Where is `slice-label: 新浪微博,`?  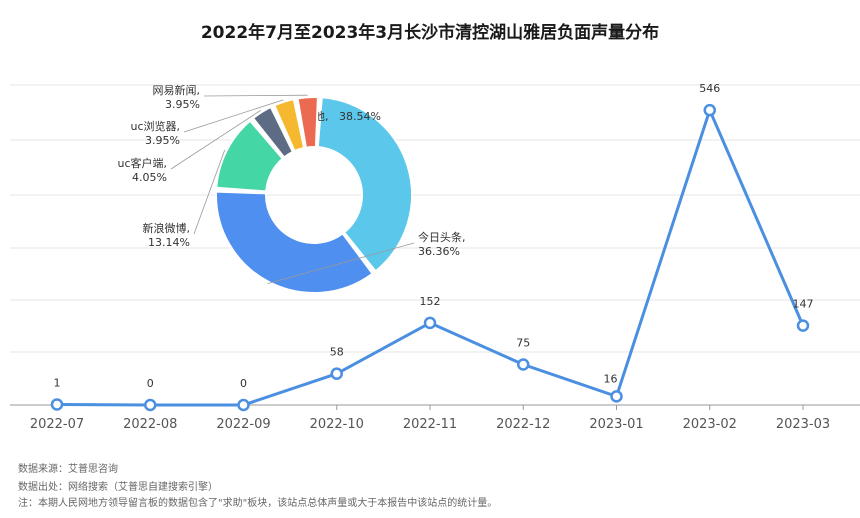
slice-label: 新浪微博, is located at coordinates (167, 228).